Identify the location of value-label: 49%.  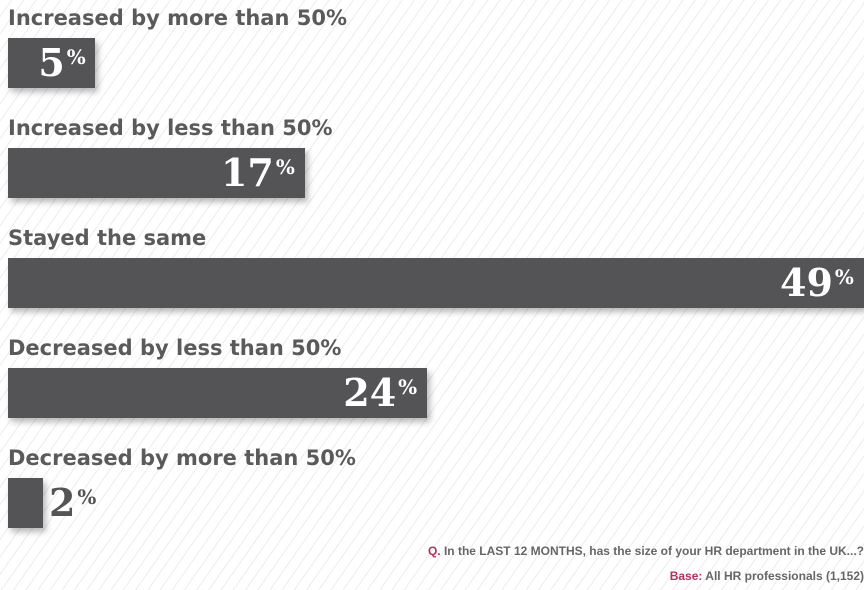
(817, 282).